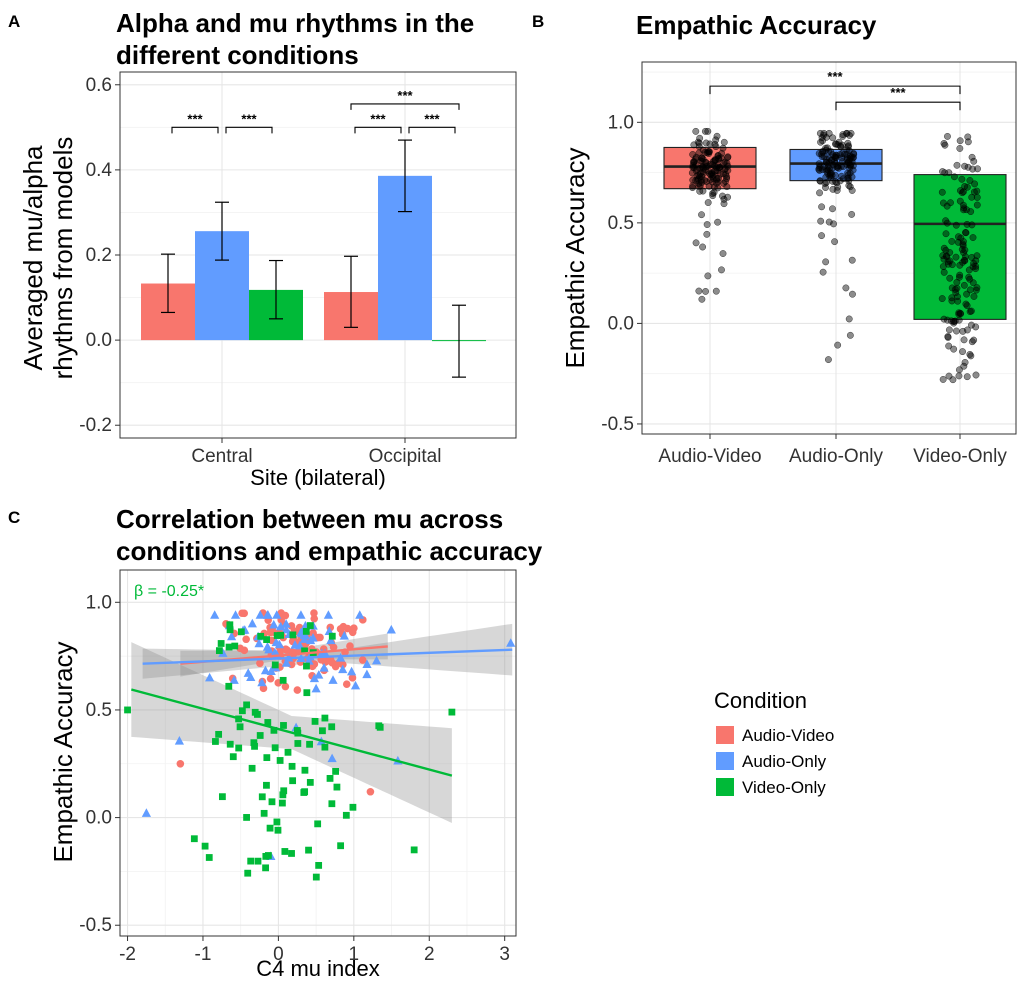 Image resolution: width=1025 pixels, height=982 pixels. Describe the element at coordinates (538, 21) in the screenshot. I see `panel-letter-b: B` at that location.